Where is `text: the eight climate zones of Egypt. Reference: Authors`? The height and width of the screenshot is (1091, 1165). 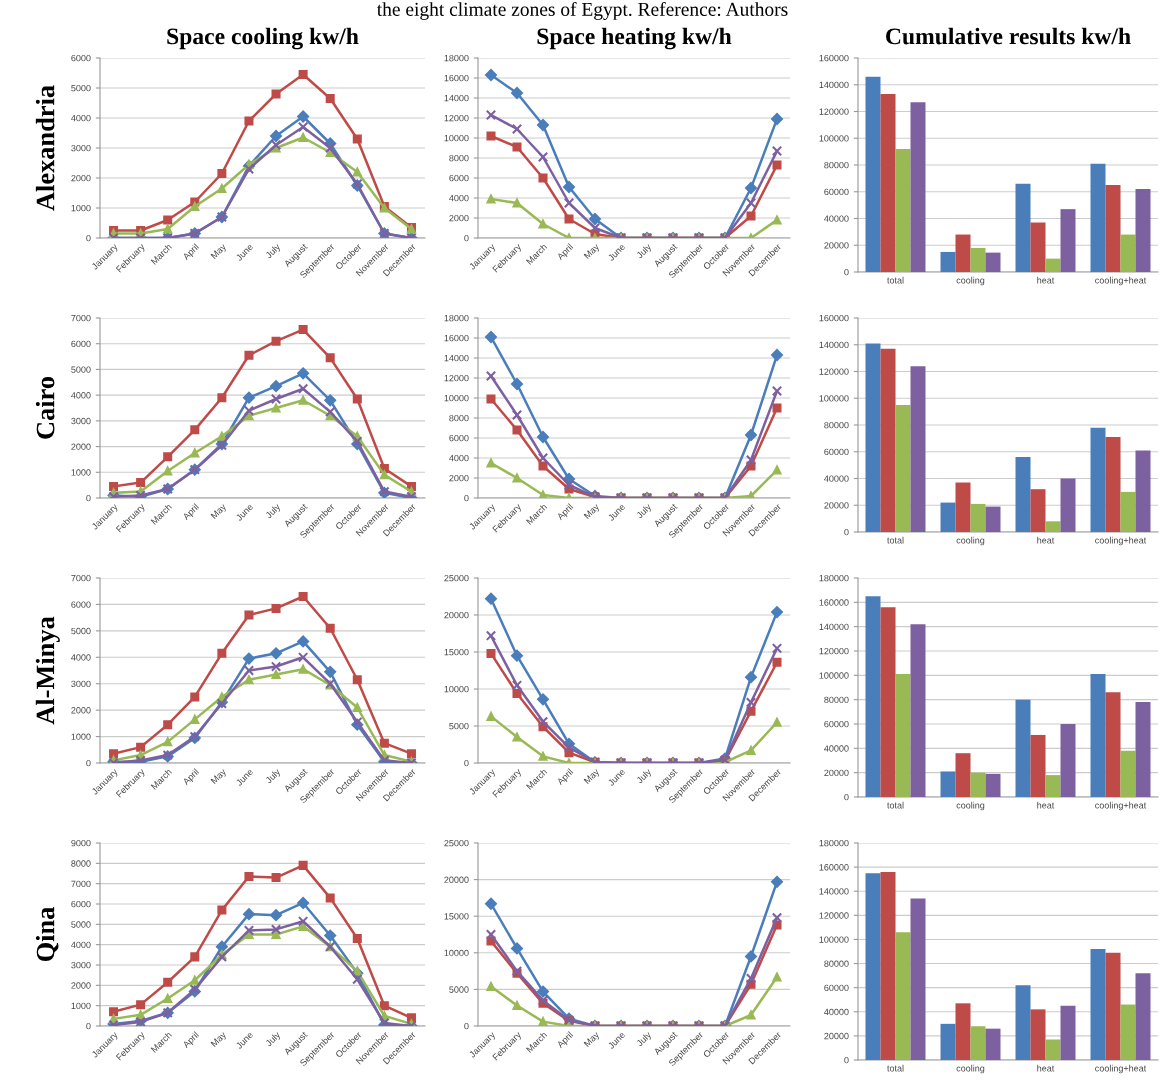
text: the eight climate zones of Egypt. Reference: Authors is located at coordinates (582, 11).